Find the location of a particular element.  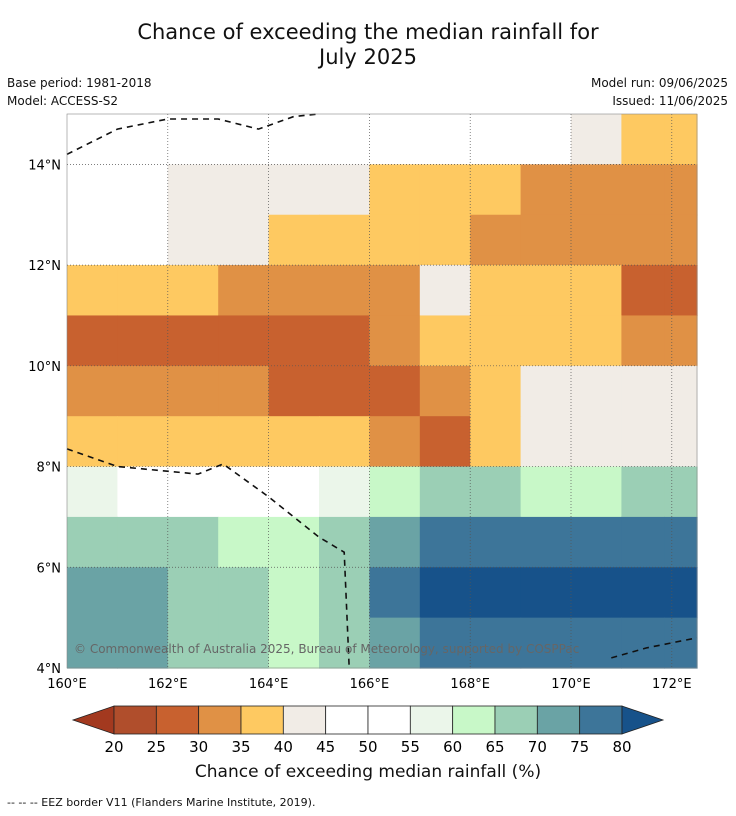

lon-tick-label: 172°E is located at coordinates (672, 684).